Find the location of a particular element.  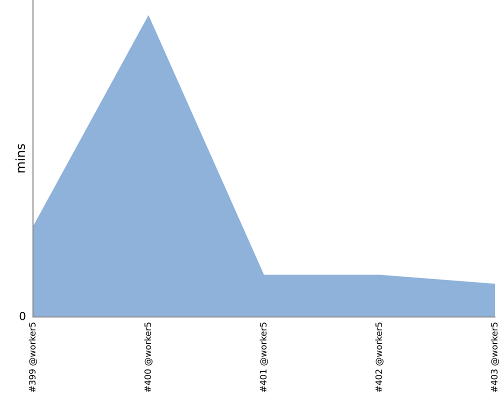

x-tick-label: #402 @worker5 is located at coordinates (379, 357).